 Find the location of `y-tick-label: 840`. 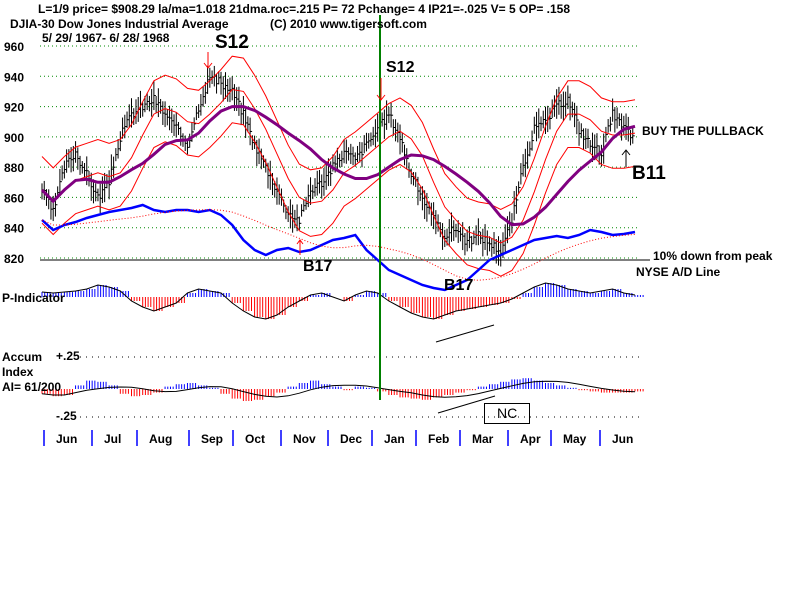

y-tick-label: 840 is located at coordinates (14, 229).